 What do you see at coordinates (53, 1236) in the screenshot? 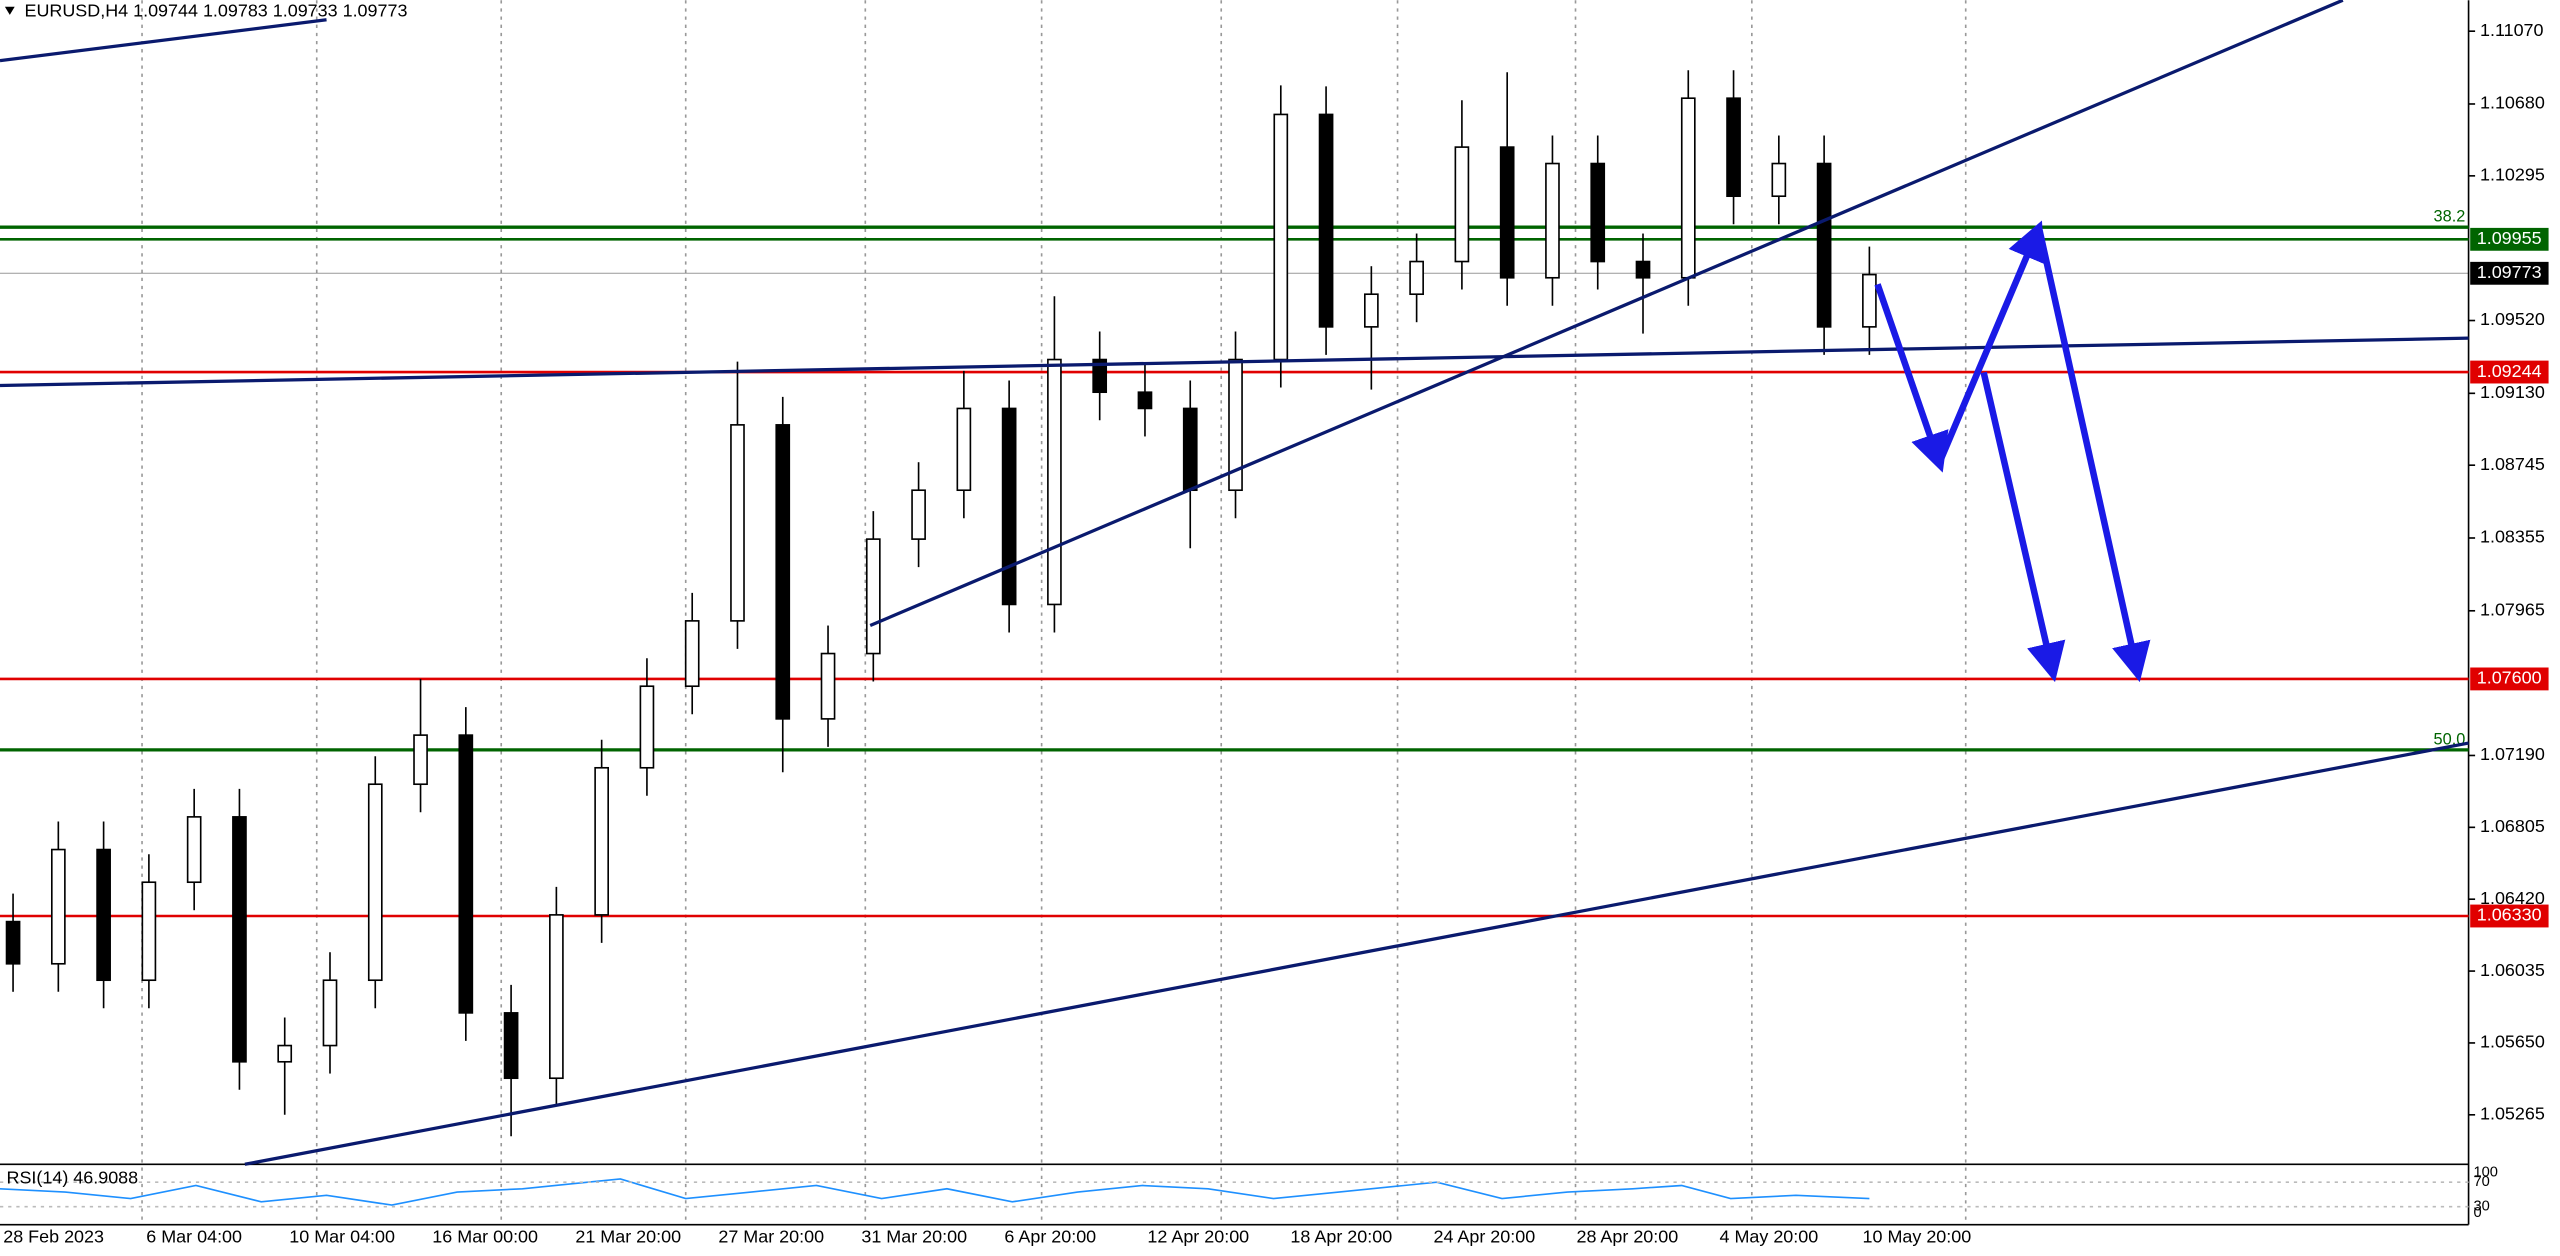
I see `x-tick-label: 28 Feb 2023` at bounding box center [53, 1236].